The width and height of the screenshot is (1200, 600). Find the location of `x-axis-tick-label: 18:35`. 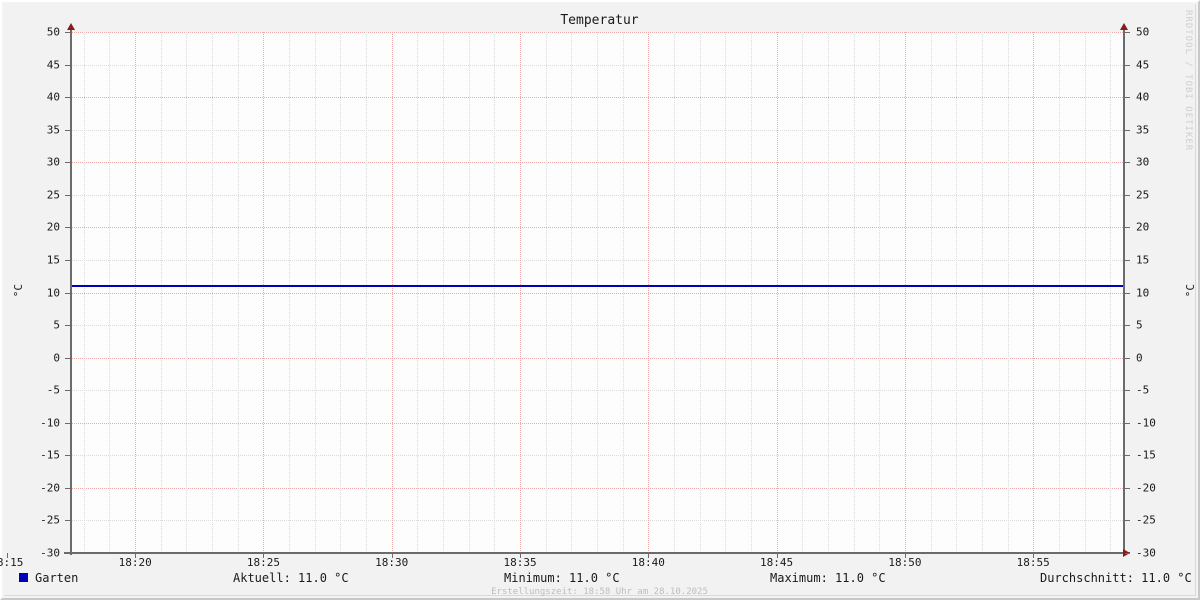

x-axis-tick-label: 18:35 is located at coordinates (520, 562).